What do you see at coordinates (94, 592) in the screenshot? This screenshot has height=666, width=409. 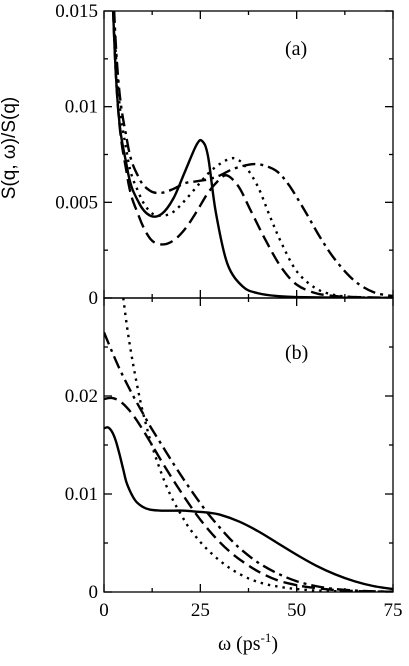 I see `y-tick-label-b: 0` at bounding box center [94, 592].